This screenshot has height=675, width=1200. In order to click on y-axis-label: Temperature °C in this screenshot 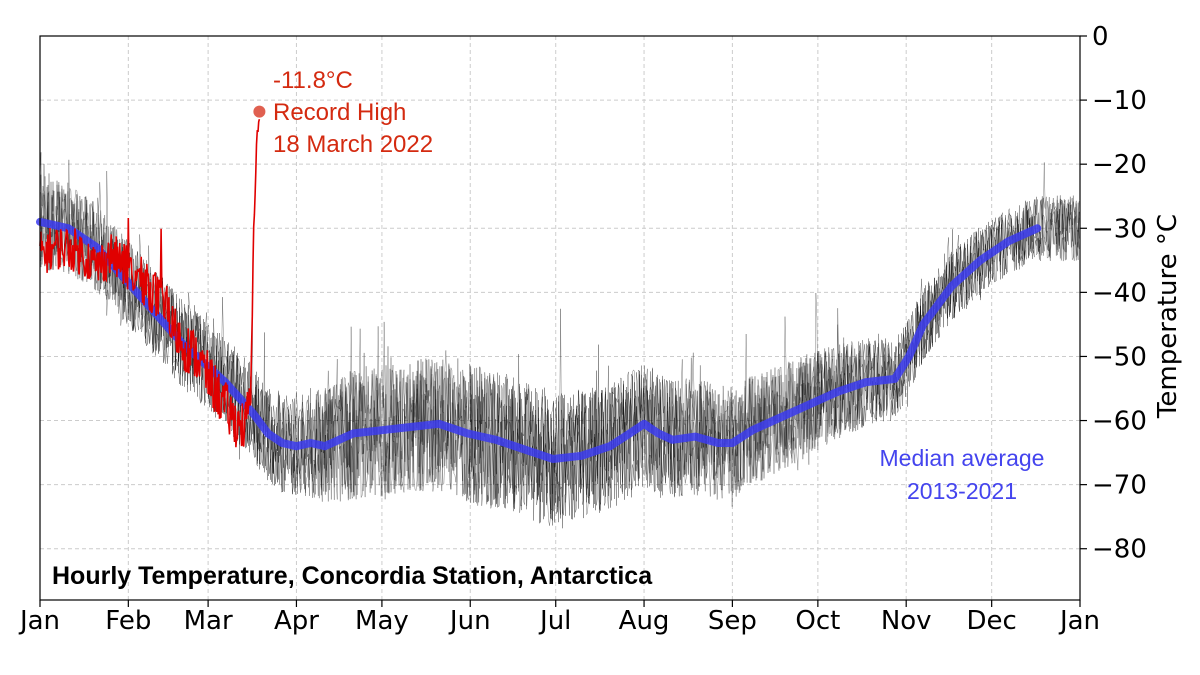, I will do `click(1168, 316)`.